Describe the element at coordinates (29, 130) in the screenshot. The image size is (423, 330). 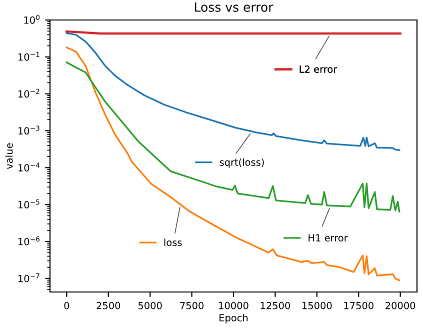
I see `y-tick-label: 10$^{−3}$` at that location.